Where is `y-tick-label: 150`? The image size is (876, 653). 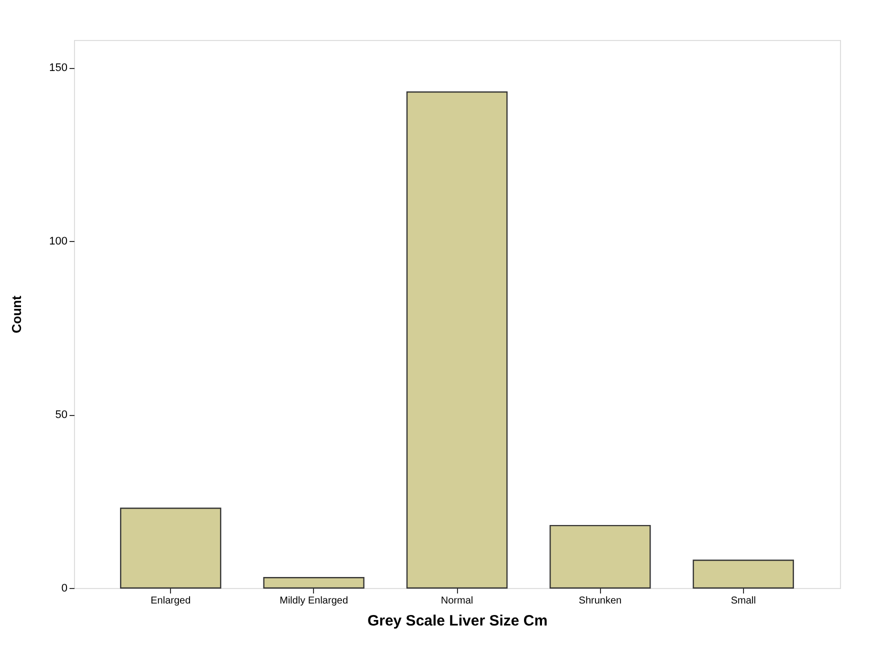 y-tick-label: 150 is located at coordinates (58, 68).